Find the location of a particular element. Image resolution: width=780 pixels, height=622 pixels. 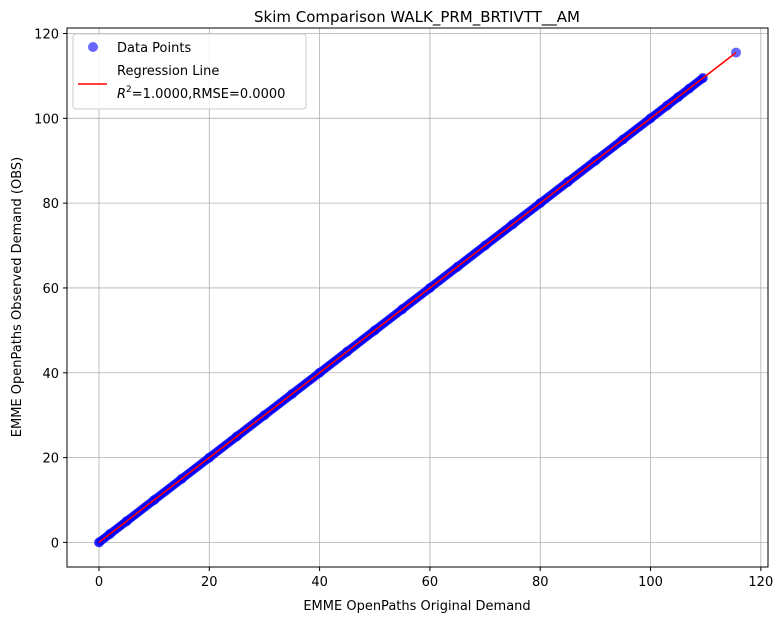

chart-title: Skim Comparison WALK_PRM_BRTIVTT__AM is located at coordinates (417, 17).